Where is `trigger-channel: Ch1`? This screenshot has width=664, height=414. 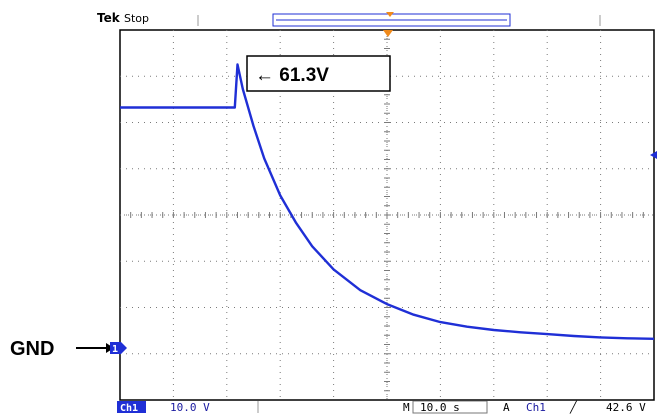 trigger-channel: Ch1 is located at coordinates (536, 407).